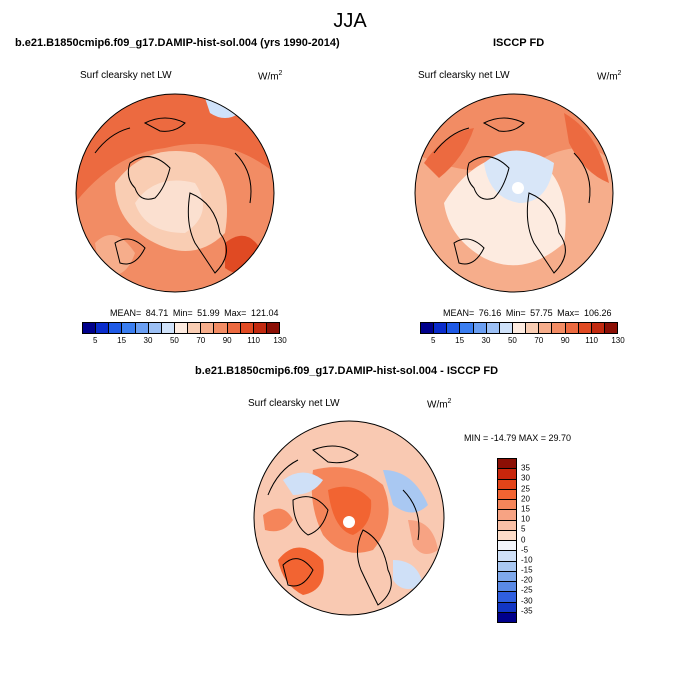 This screenshot has width=700, height=700. Describe the element at coordinates (169, 206) in the screenshot. I see `map-fill-pale` at that location.